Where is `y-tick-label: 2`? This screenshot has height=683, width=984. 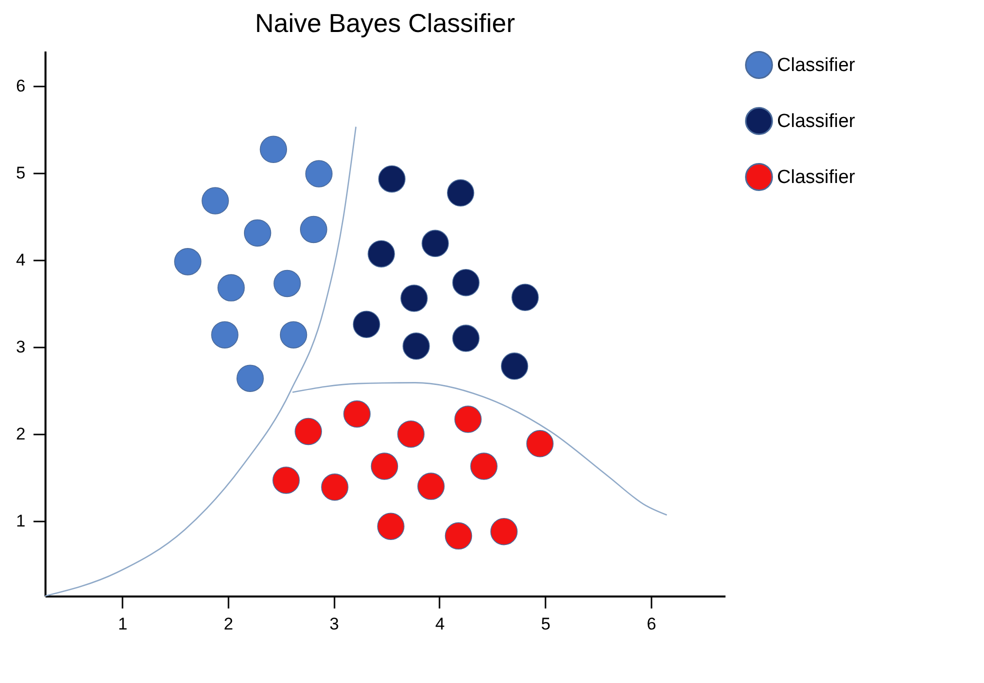
y-tick-label: 2 is located at coordinates (21, 434).